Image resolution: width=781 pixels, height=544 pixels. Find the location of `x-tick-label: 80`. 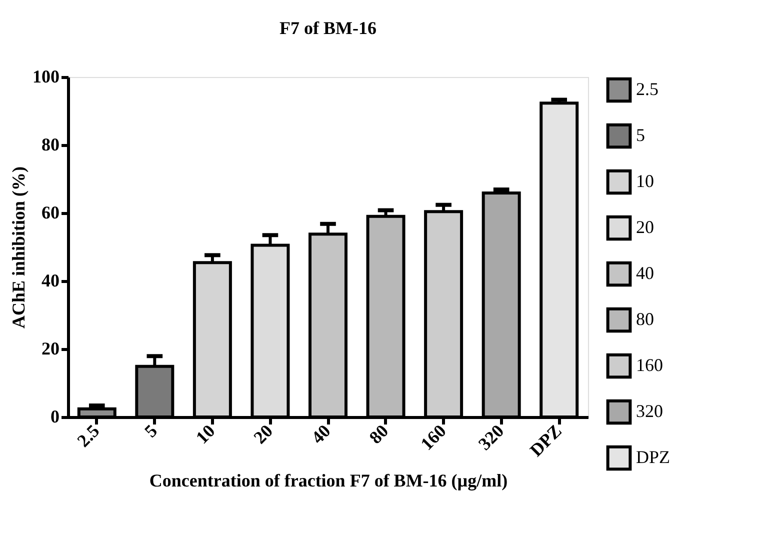

x-tick-label: 80 is located at coordinates (378, 434).